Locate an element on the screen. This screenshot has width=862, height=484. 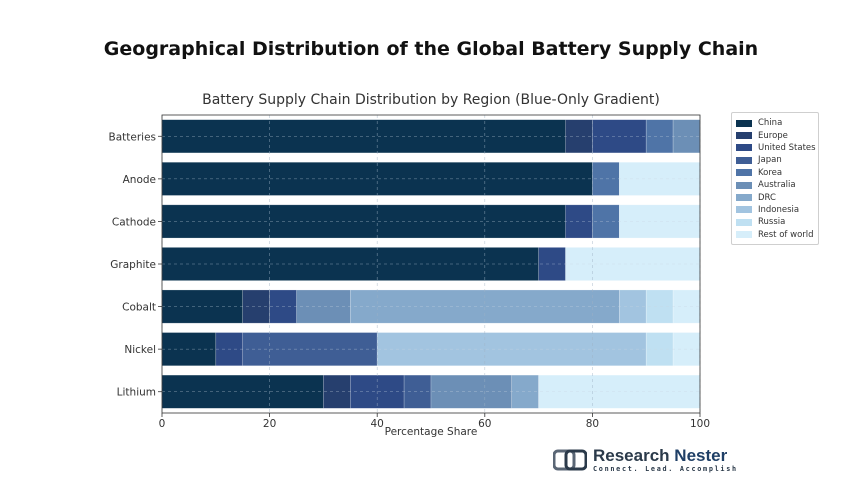
legend-label: Korea is located at coordinates (770, 172).